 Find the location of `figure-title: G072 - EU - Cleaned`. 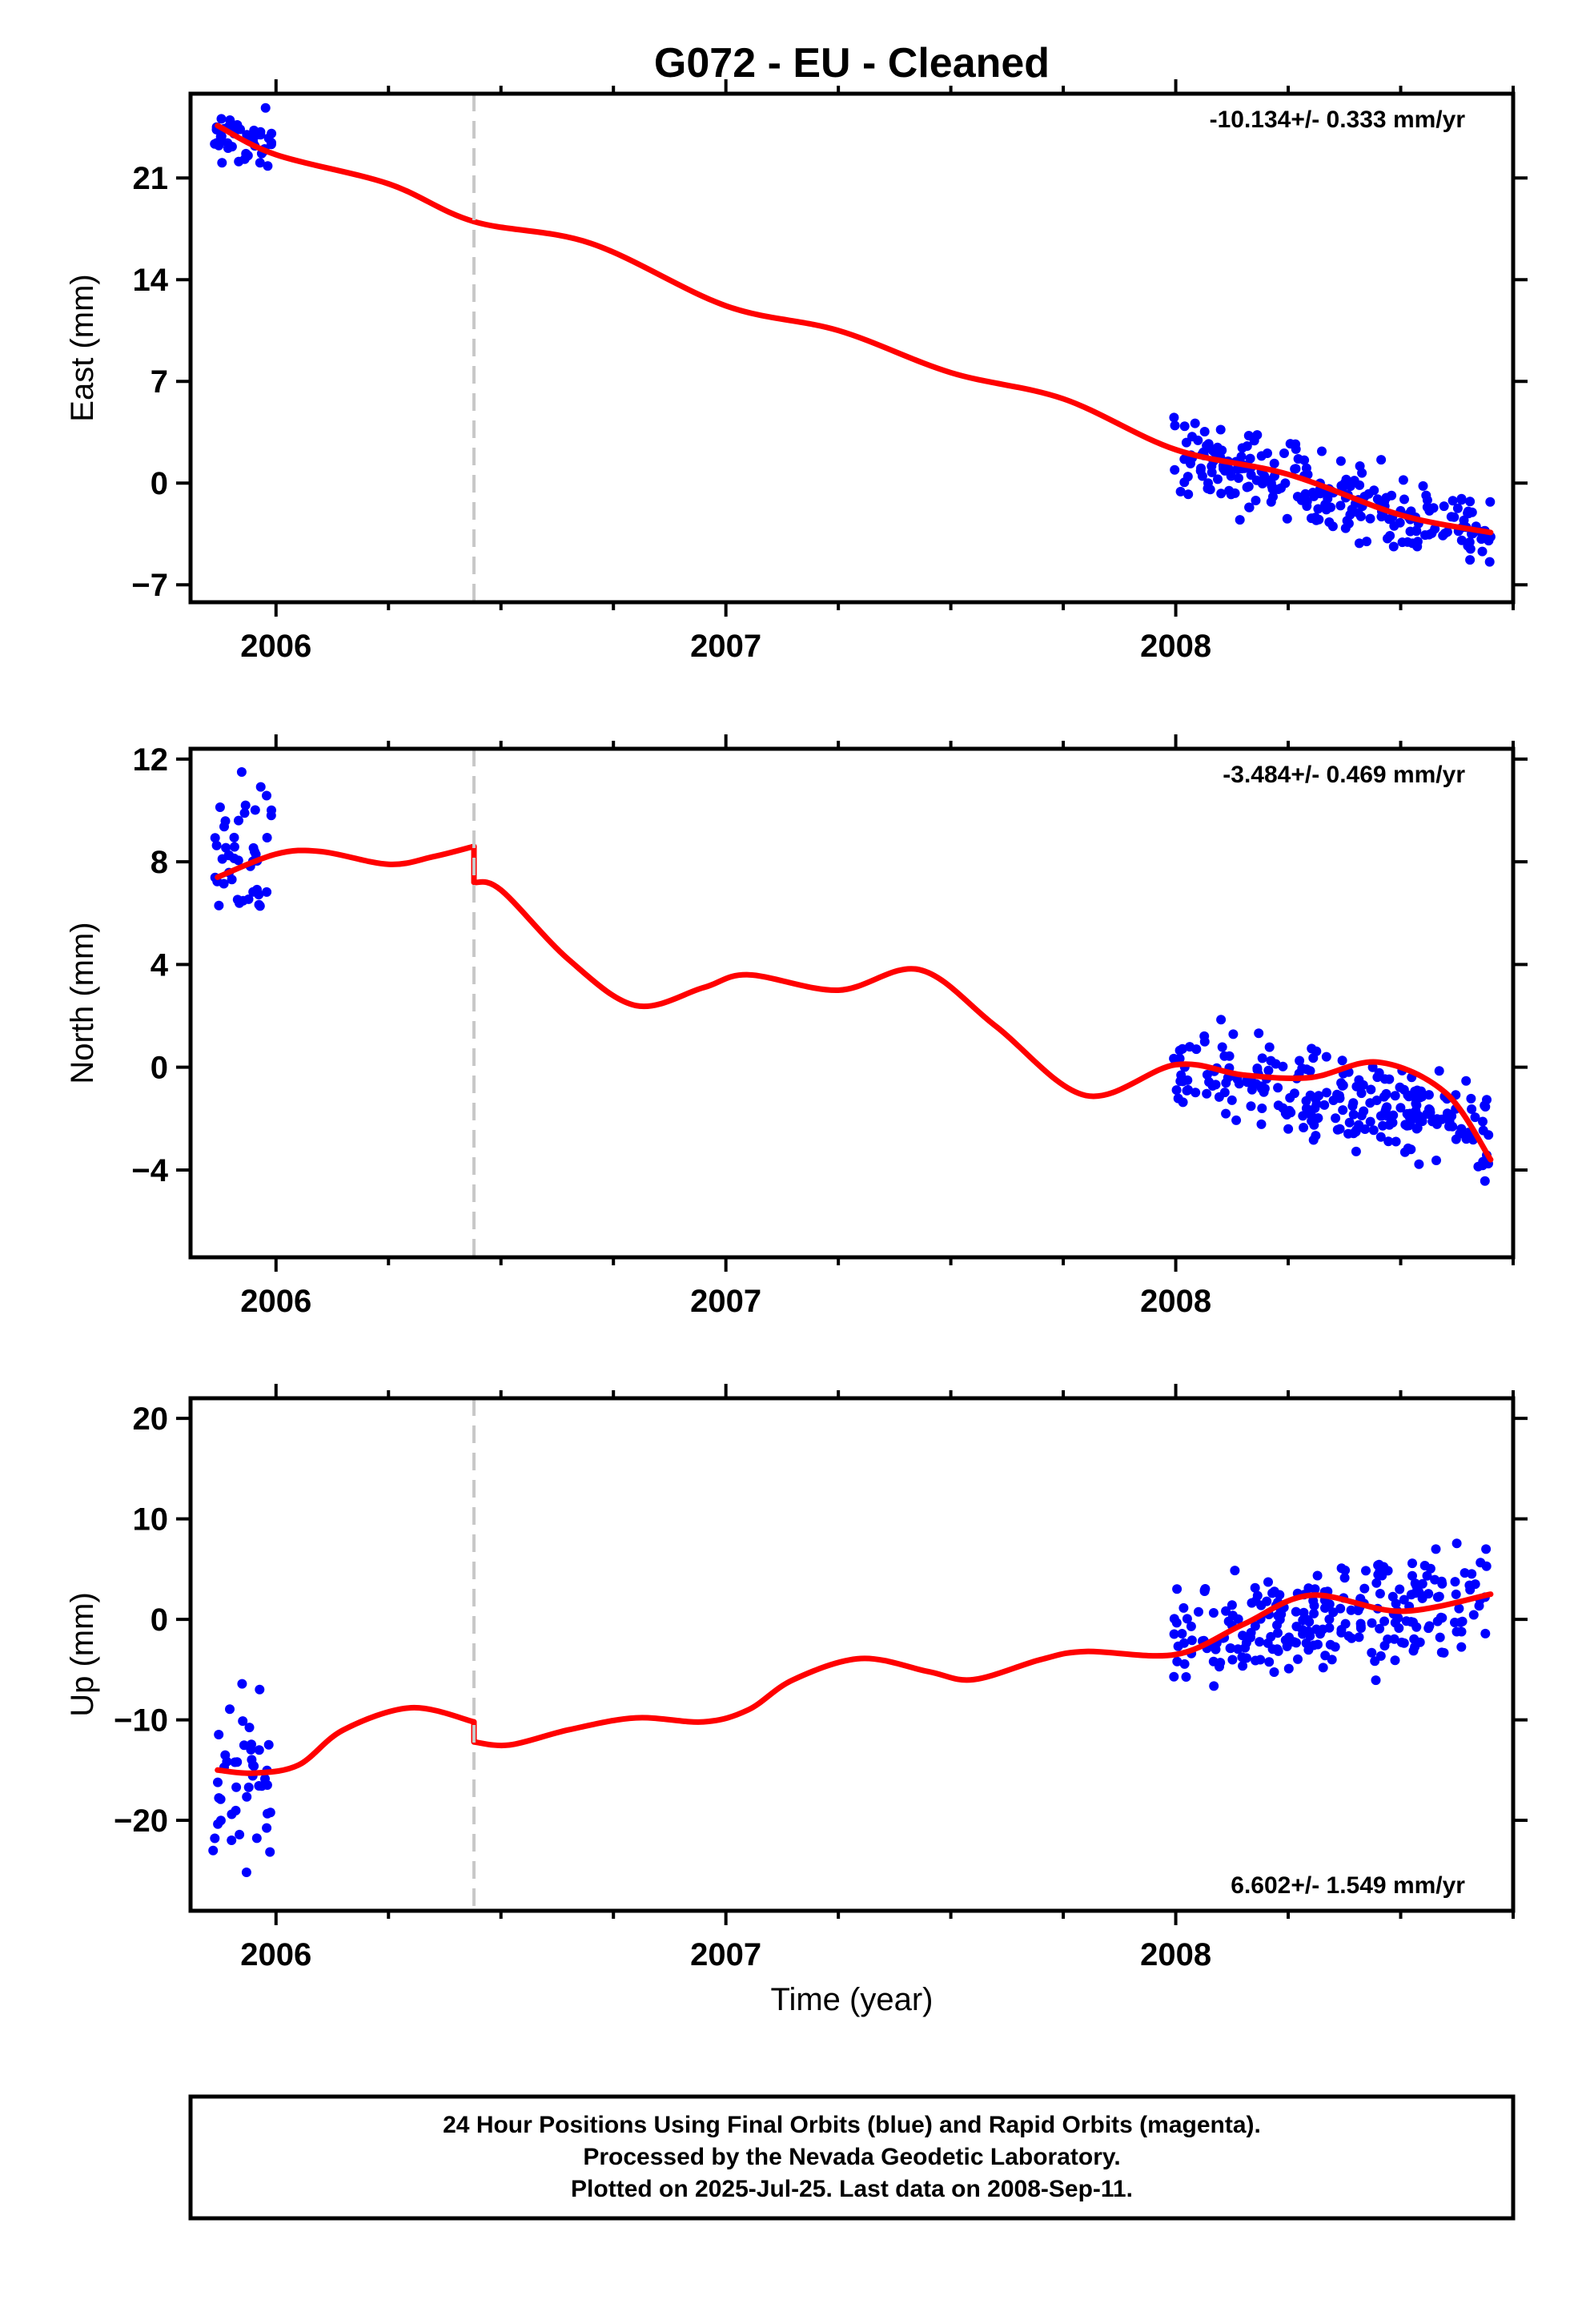

figure-title: G072 - EU - Cleaned is located at coordinates (852, 63).